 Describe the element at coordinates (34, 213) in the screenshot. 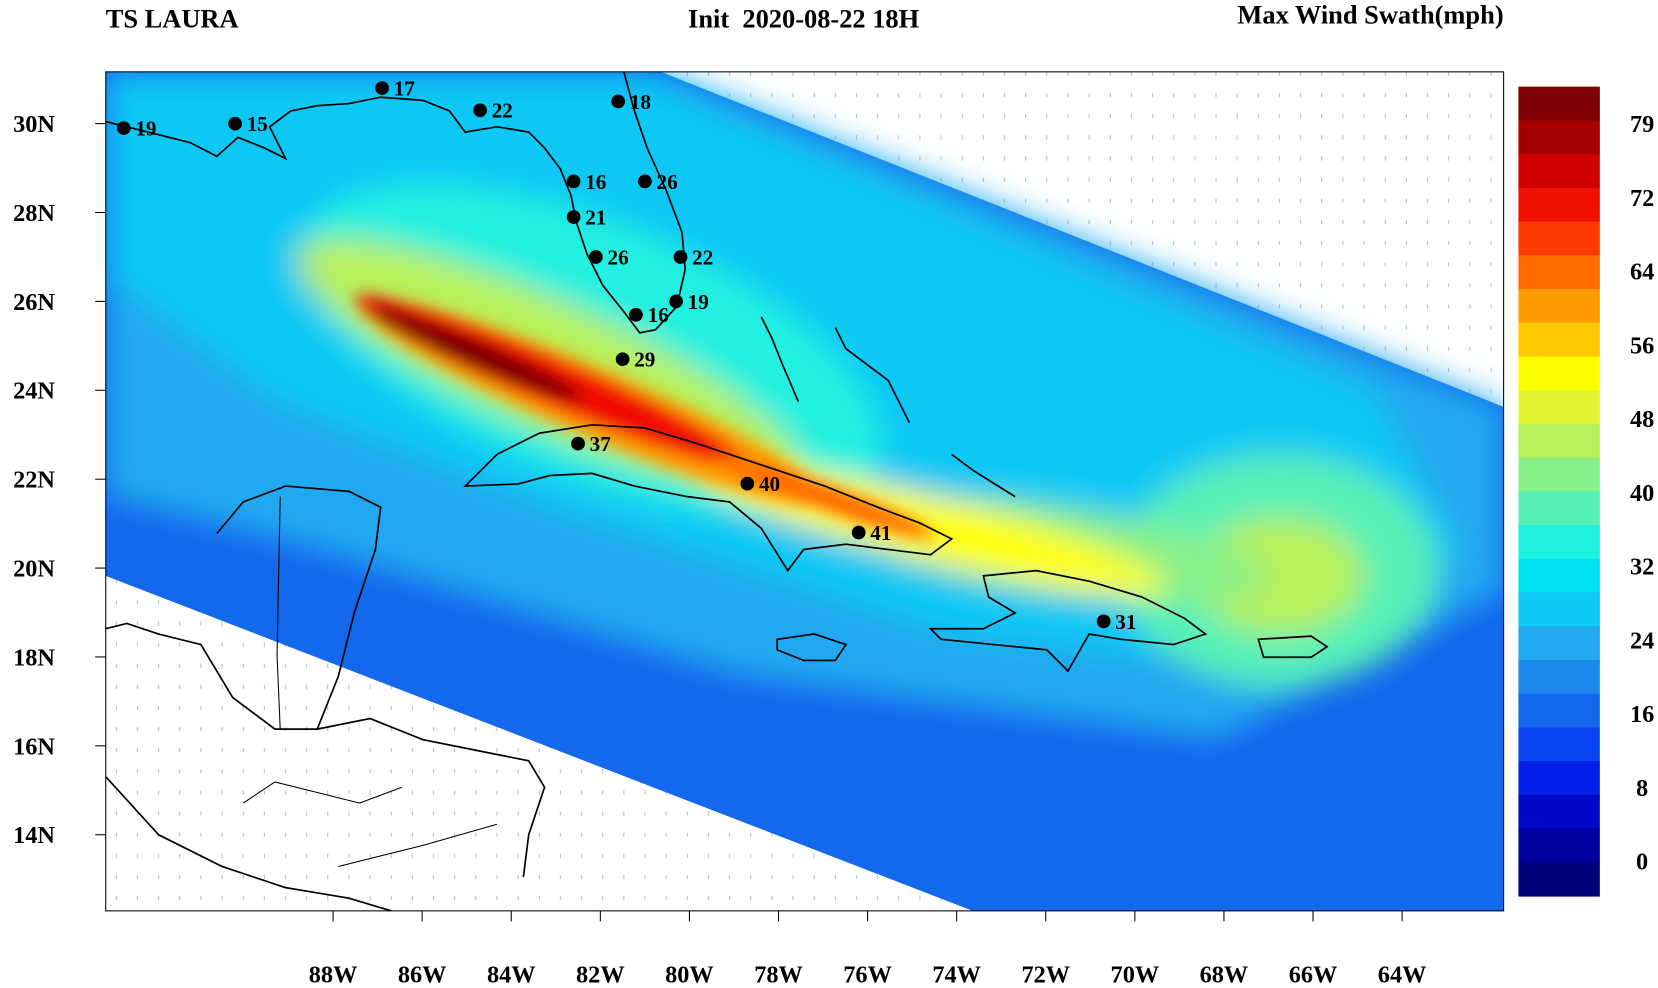

I see `lat-label: 28N` at that location.